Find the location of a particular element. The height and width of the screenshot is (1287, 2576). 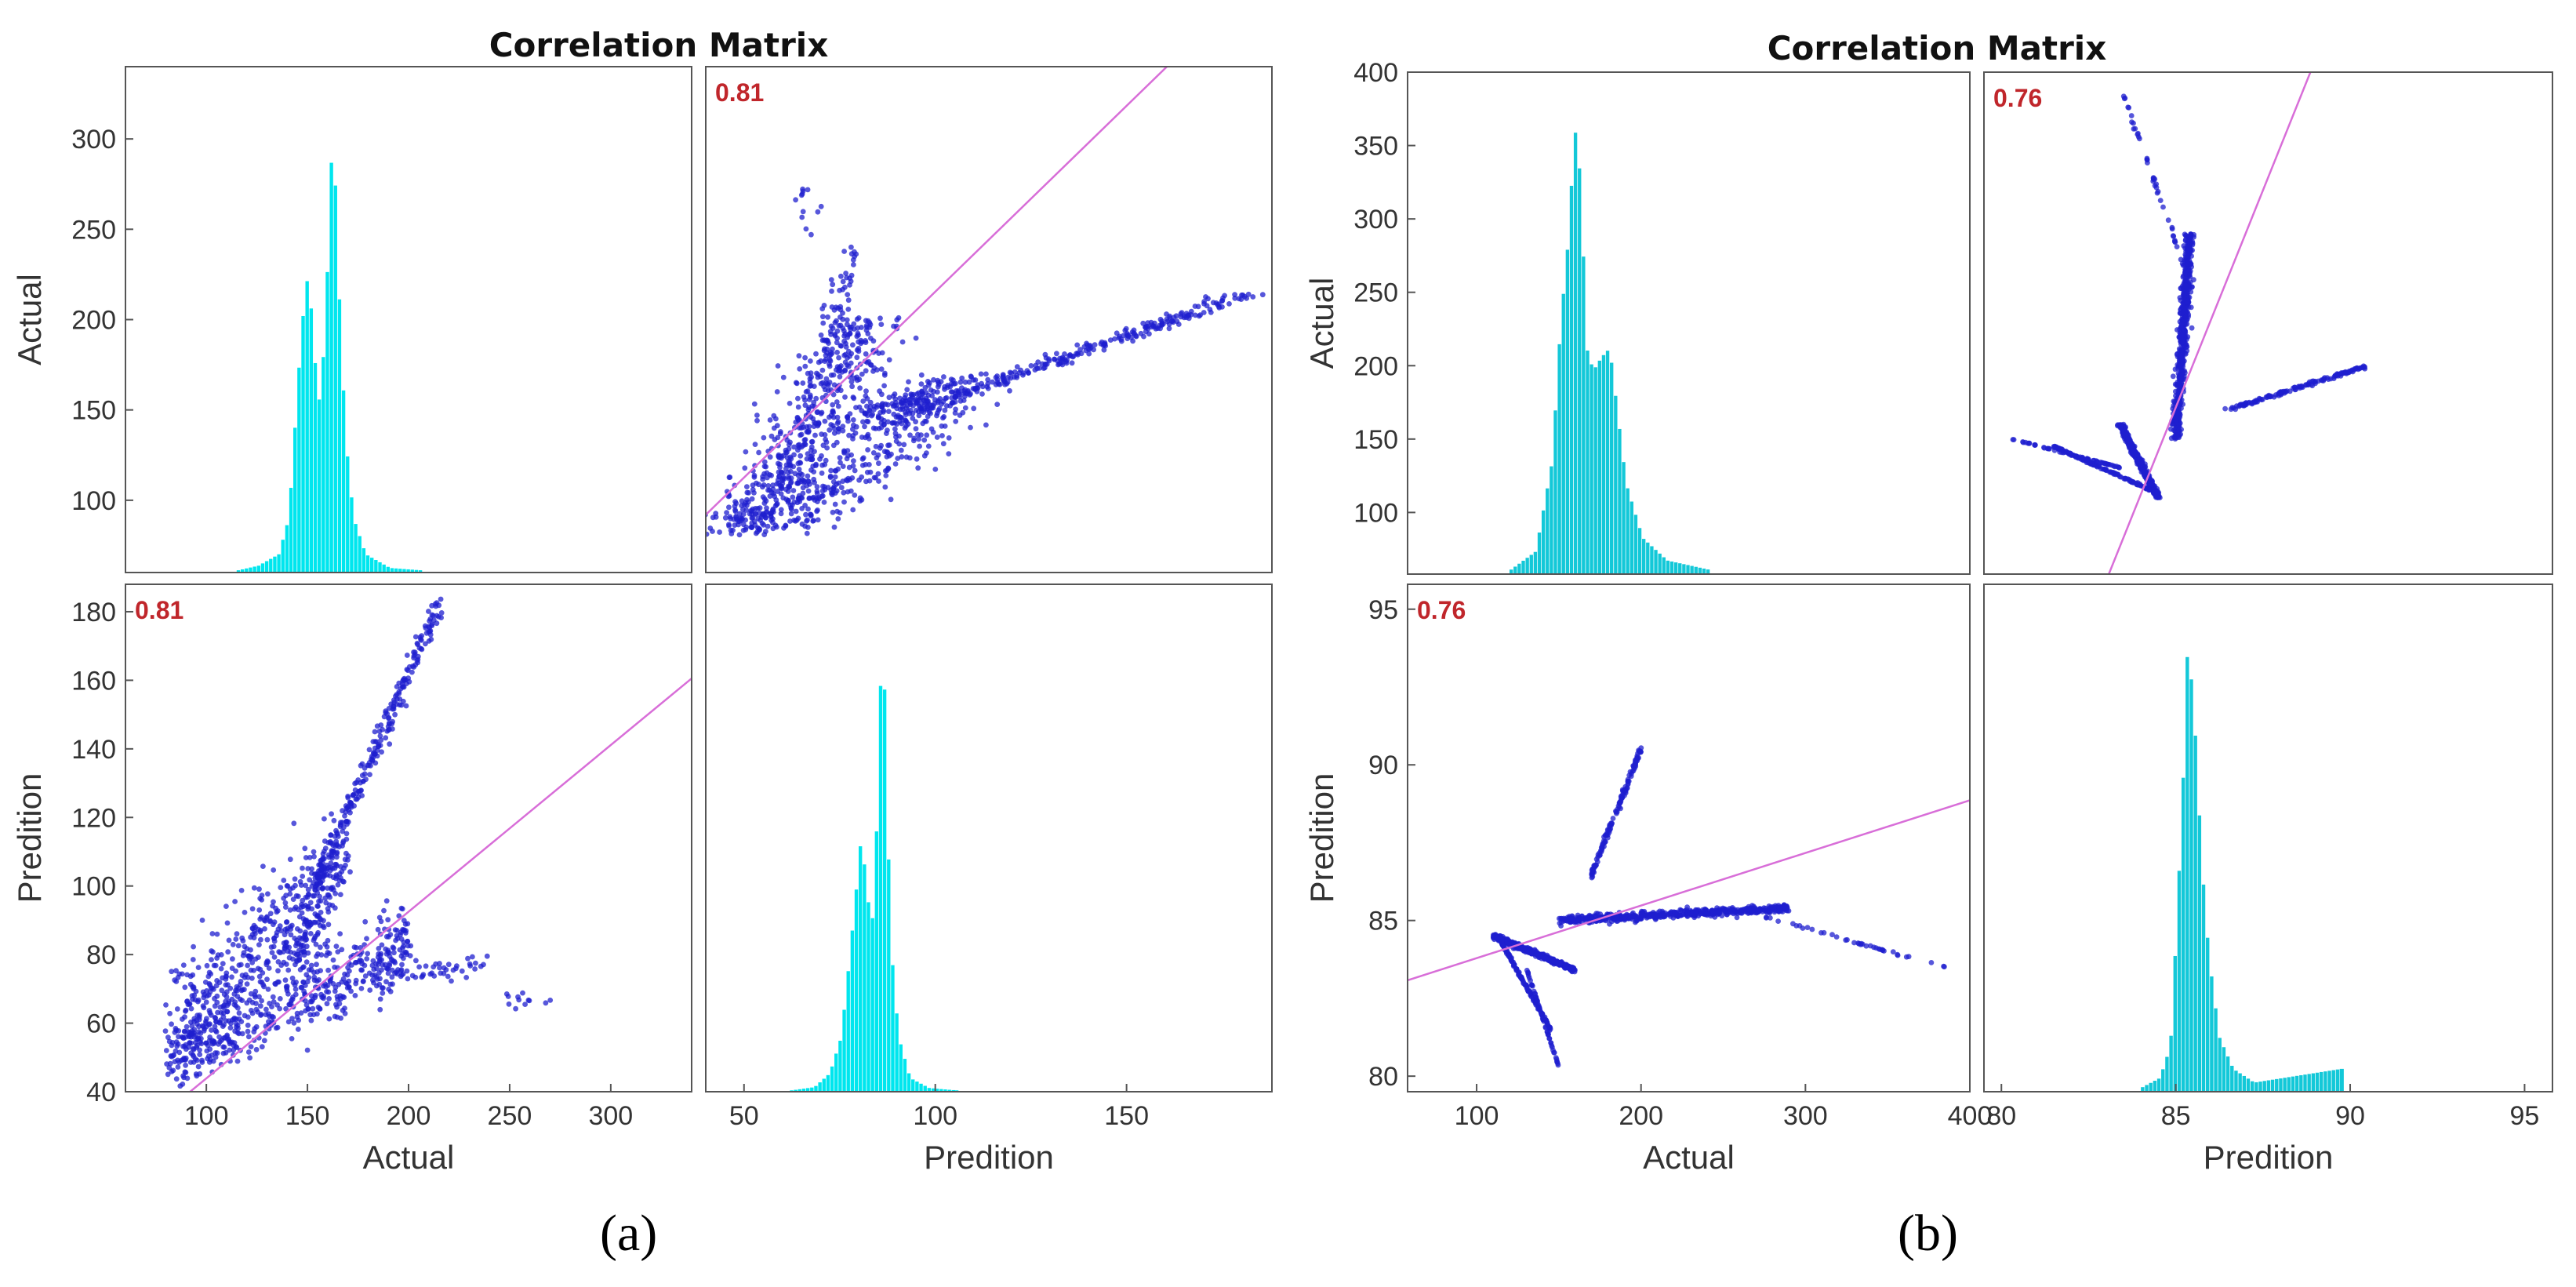

fit-line is located at coordinates (2209, 323).